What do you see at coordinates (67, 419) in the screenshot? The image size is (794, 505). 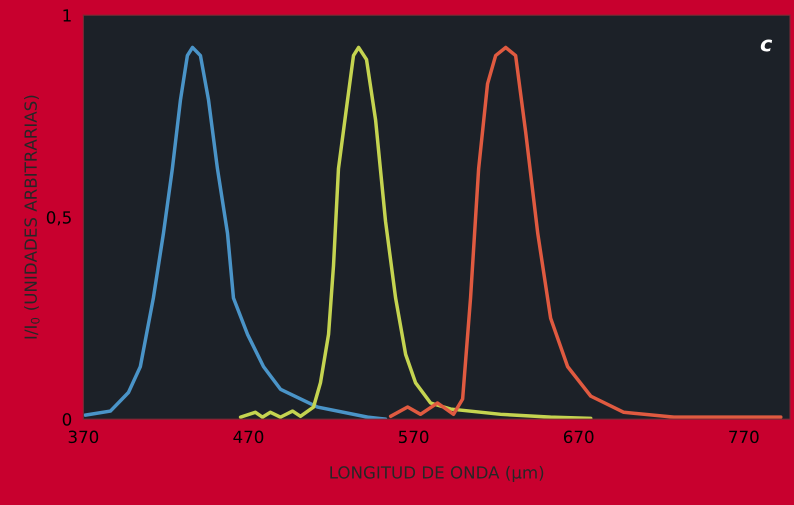 I see `y-tick-label: 0` at bounding box center [67, 419].